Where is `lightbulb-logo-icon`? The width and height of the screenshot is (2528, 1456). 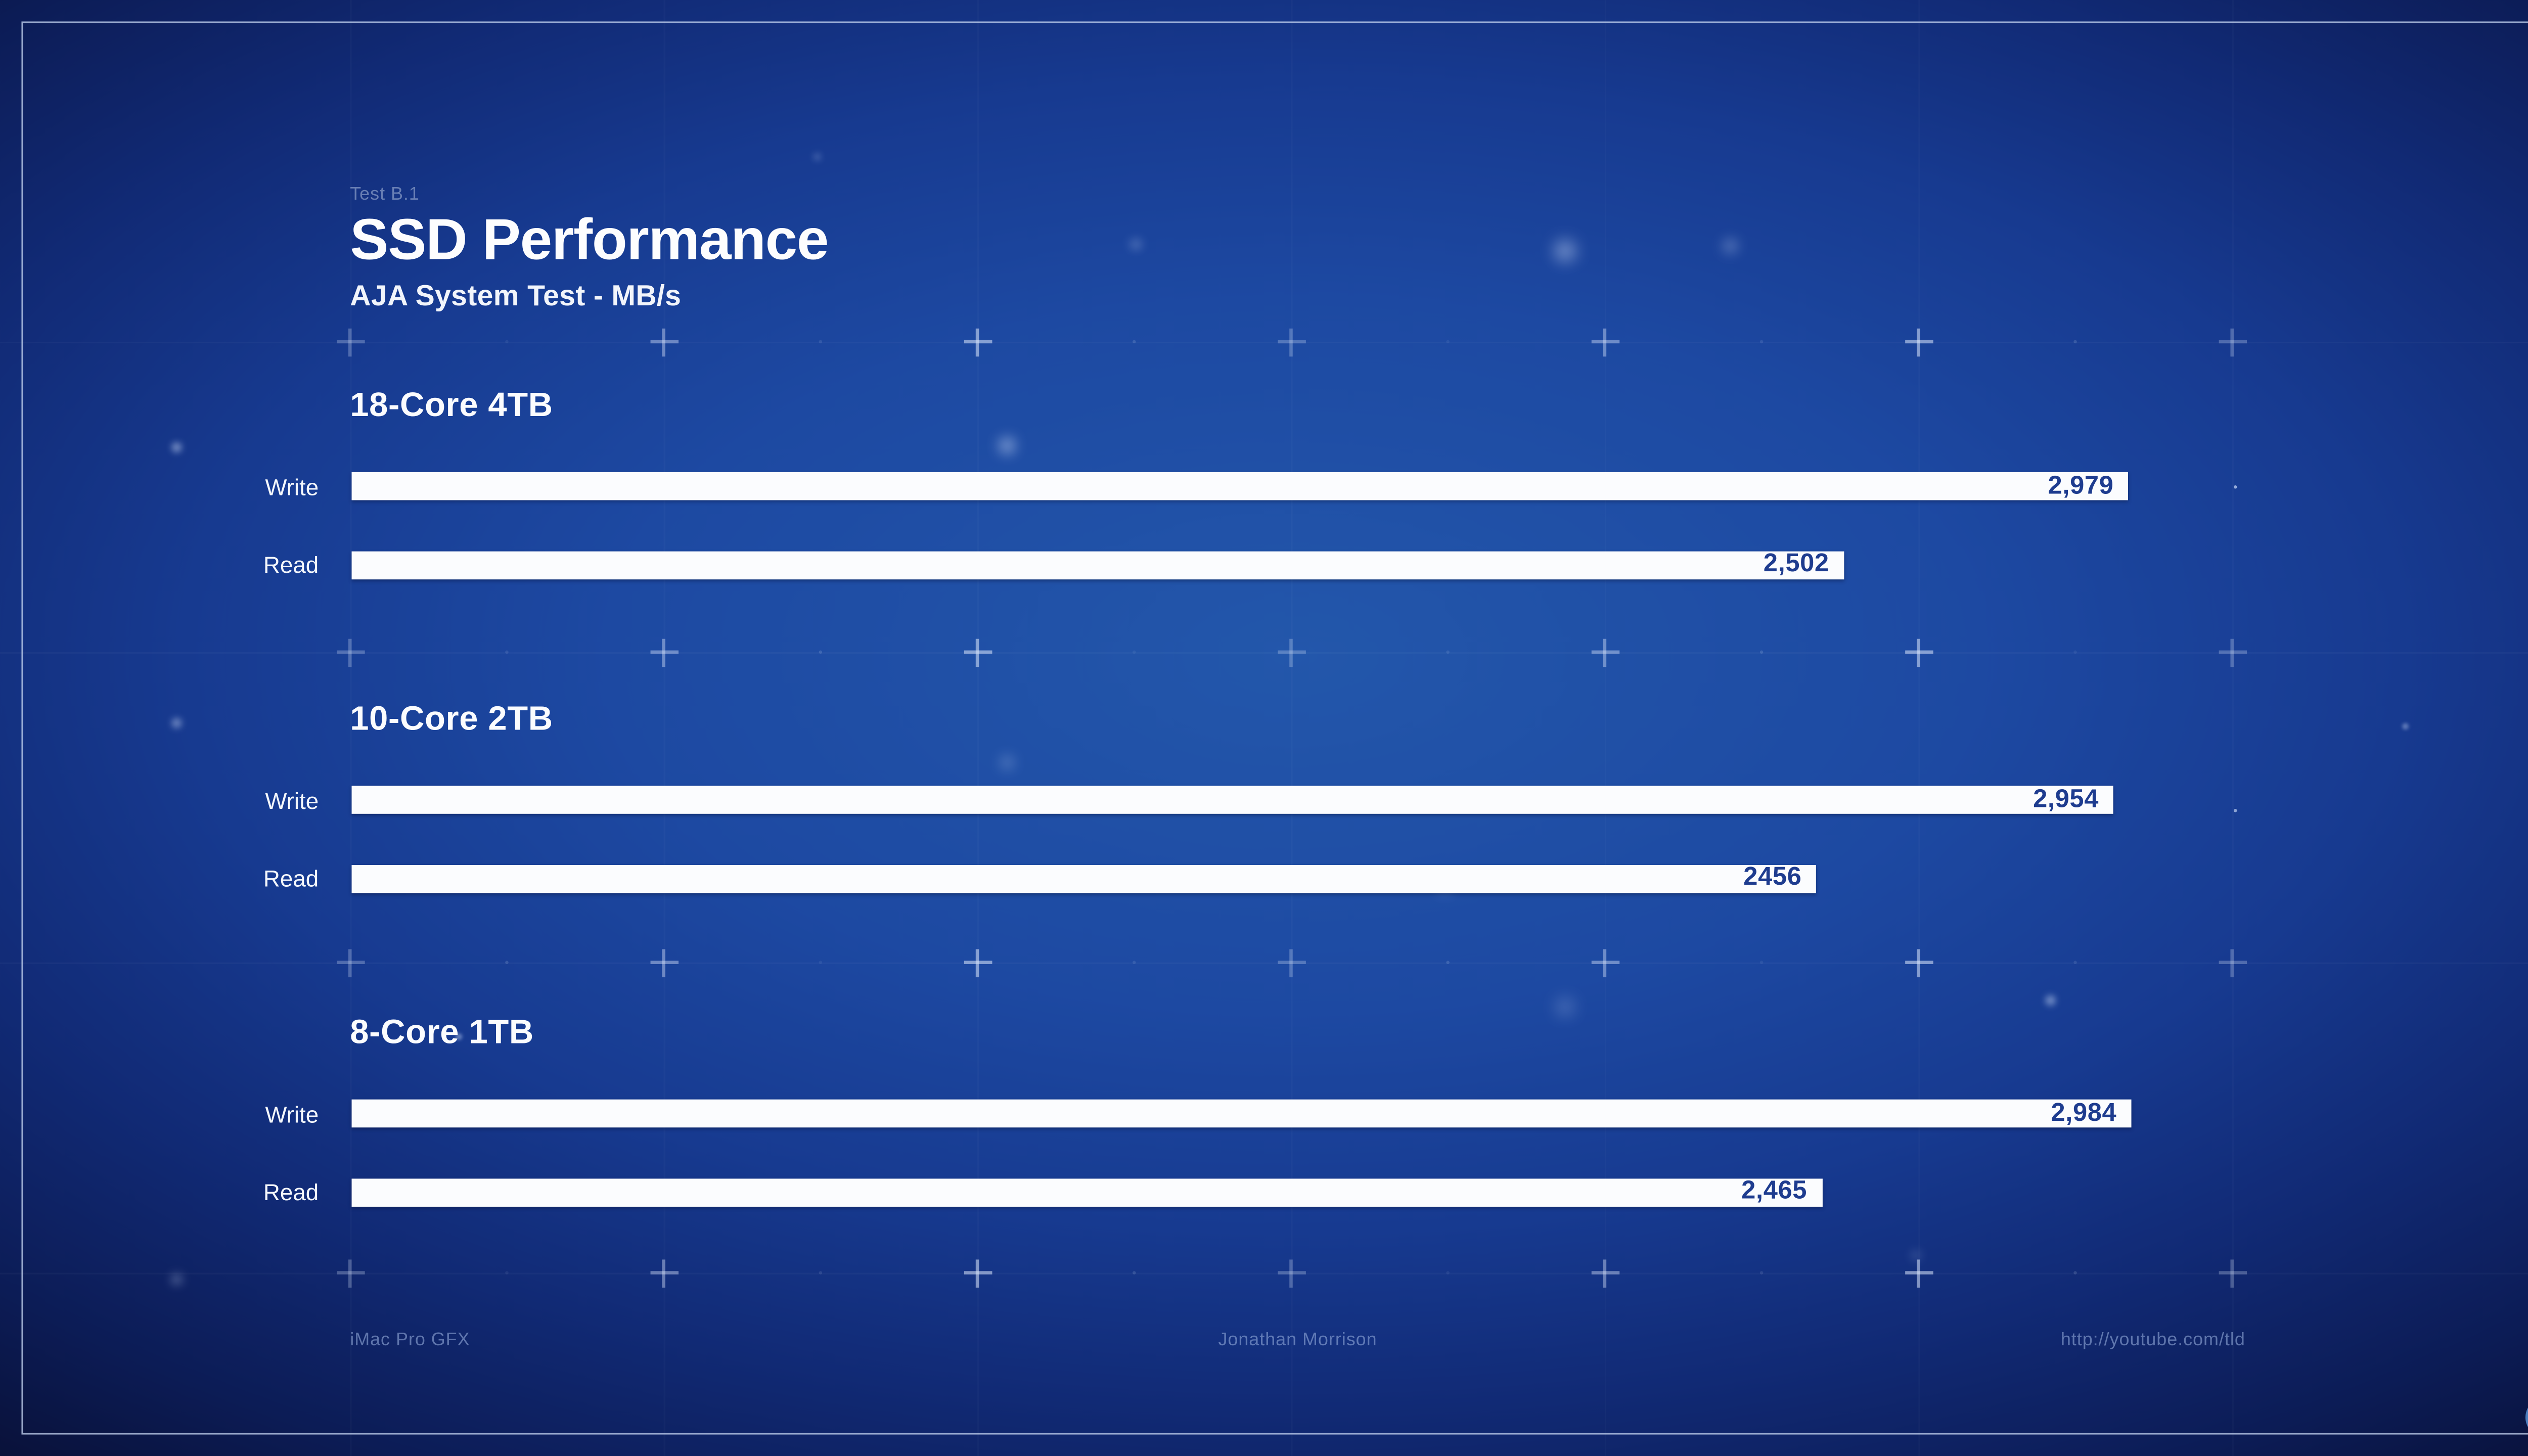 lightbulb-logo-icon is located at coordinates (2527, 1417).